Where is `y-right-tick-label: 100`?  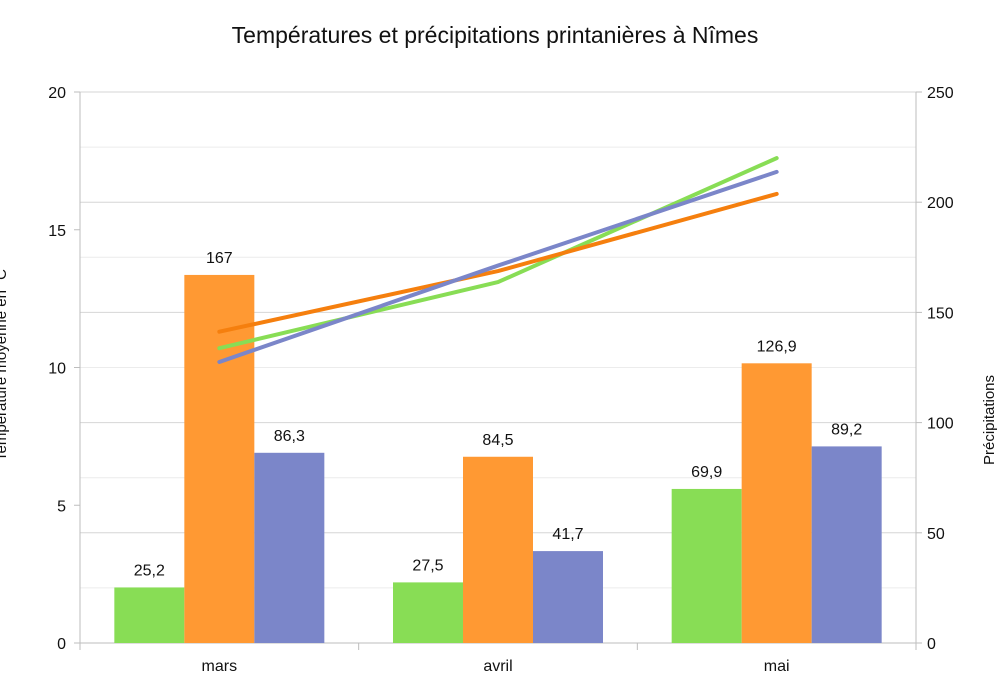 y-right-tick-label: 100 is located at coordinates (940, 424).